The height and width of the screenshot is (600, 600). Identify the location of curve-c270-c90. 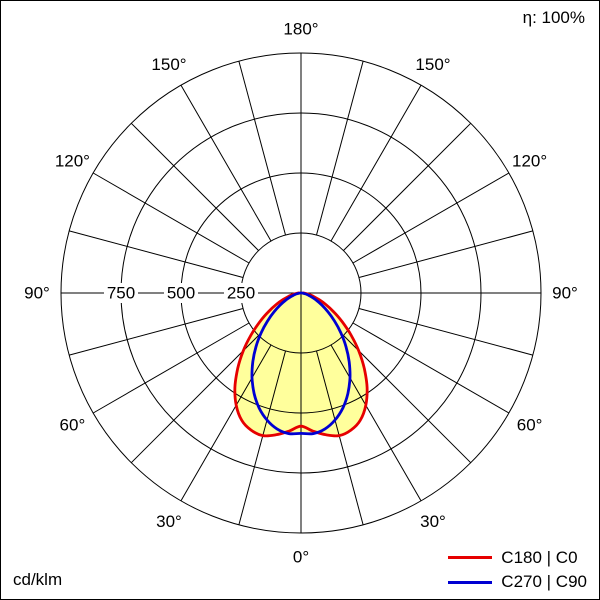
(301, 363).